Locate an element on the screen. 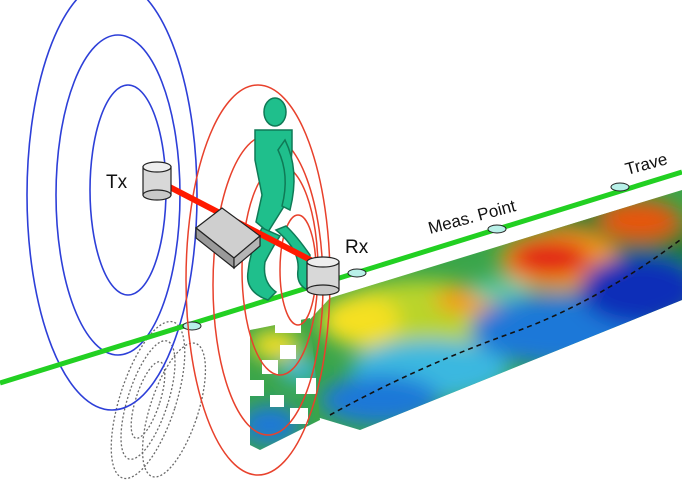  rx-coil-cylinder-icon is located at coordinates (323, 276).